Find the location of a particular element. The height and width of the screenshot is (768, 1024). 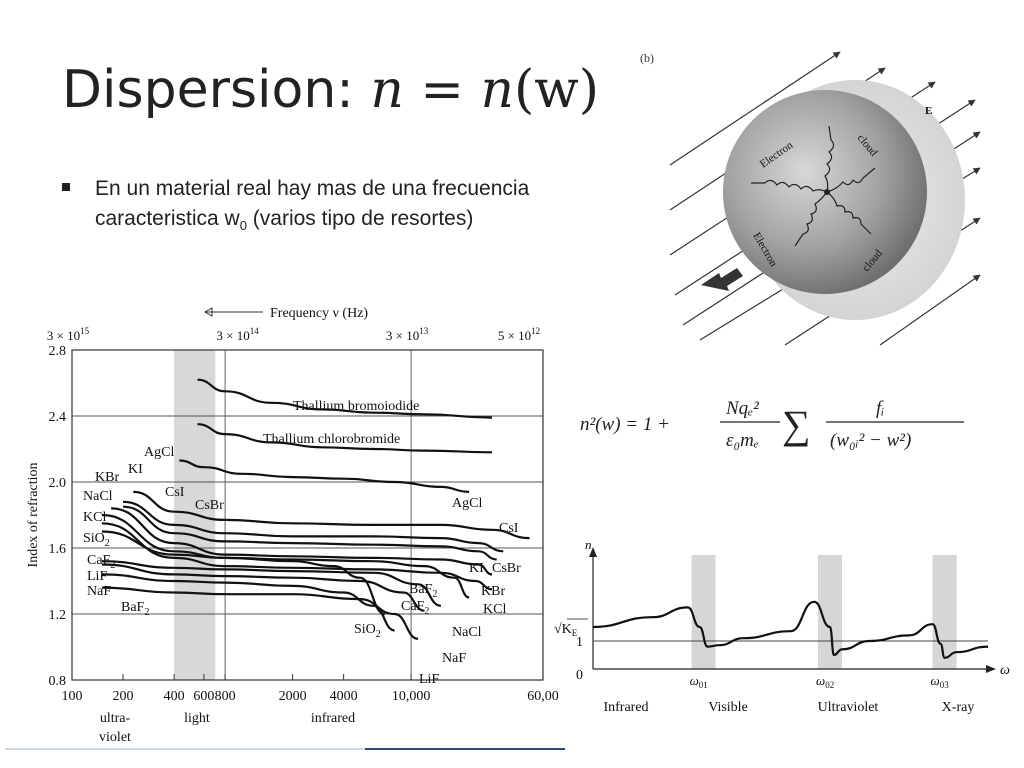

y-tick-label: 1.2 is located at coordinates (58, 615).